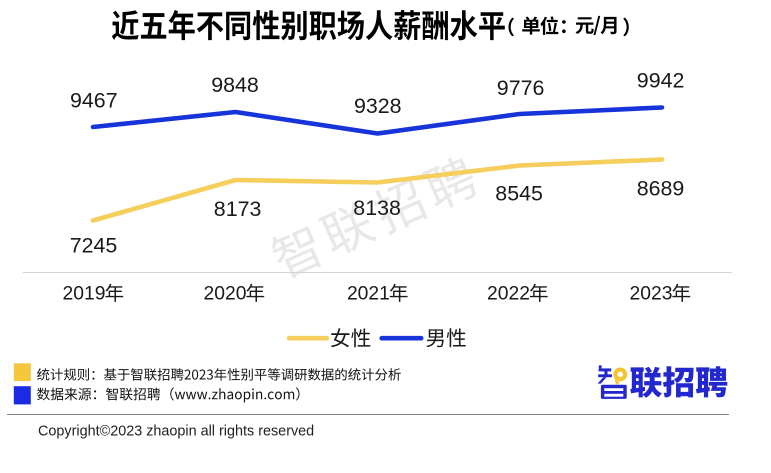 This screenshot has width=771, height=473. I want to click on svg-text: 2019, so click(84, 294).